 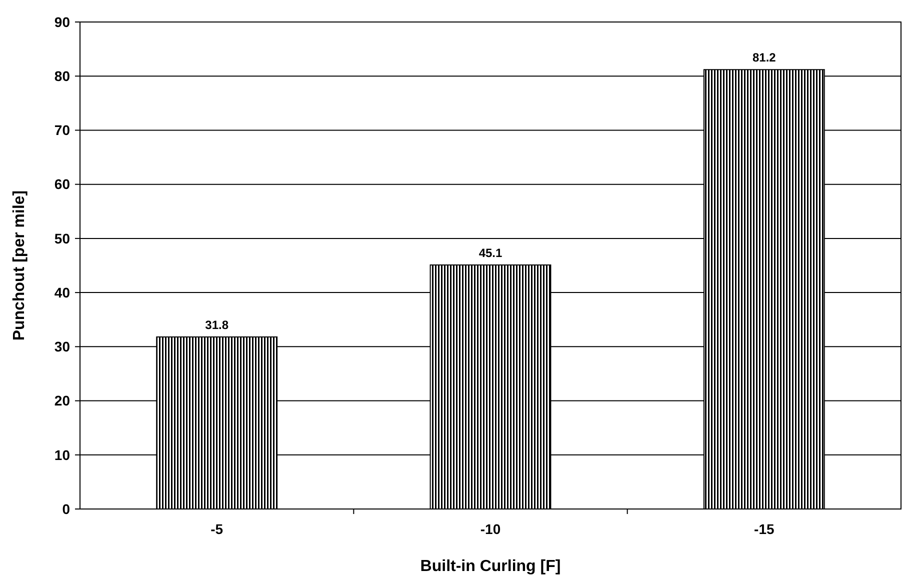 What do you see at coordinates (217, 325) in the screenshot?
I see `data-label: 31.8` at bounding box center [217, 325].